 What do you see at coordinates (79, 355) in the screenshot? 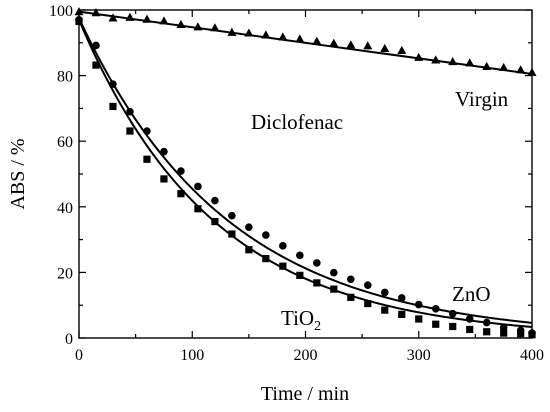
I see `x-tick-label: 0` at bounding box center [79, 355].